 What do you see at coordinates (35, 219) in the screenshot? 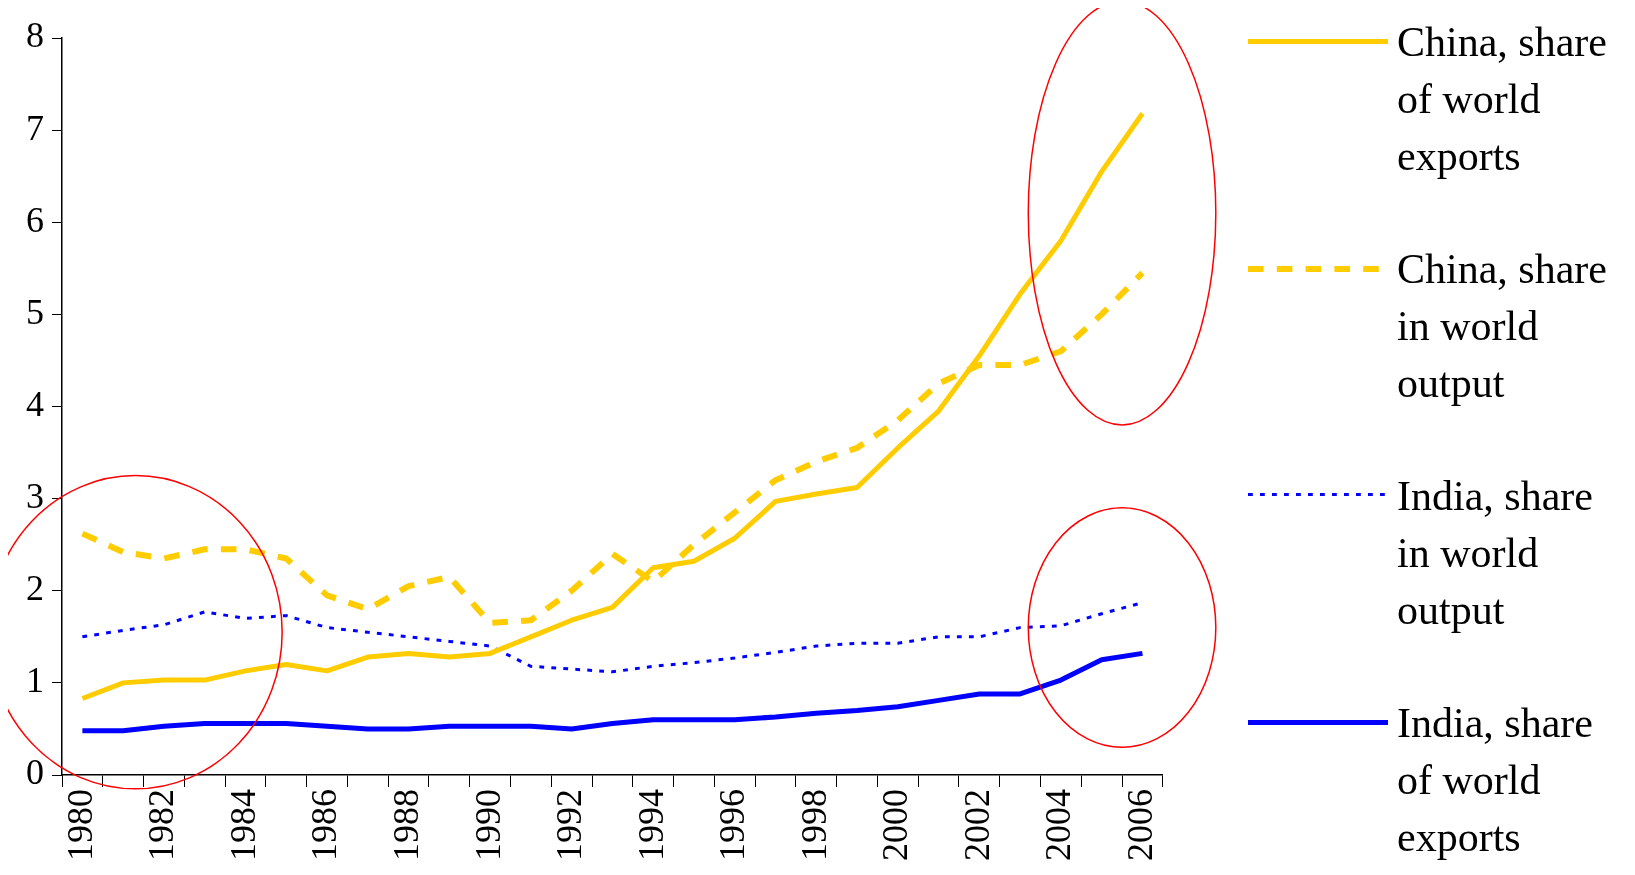
I see `y-tick-label: 6` at bounding box center [35, 219].